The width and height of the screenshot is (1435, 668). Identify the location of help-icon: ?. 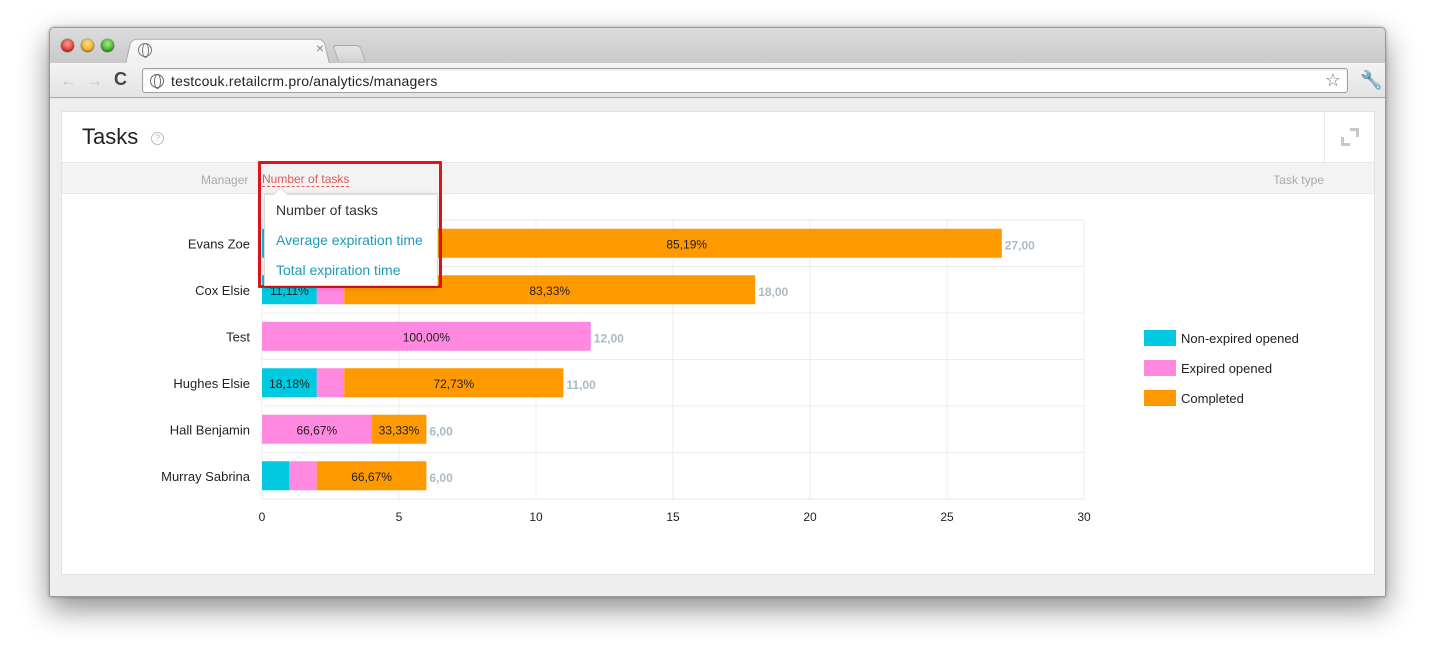
(157, 138).